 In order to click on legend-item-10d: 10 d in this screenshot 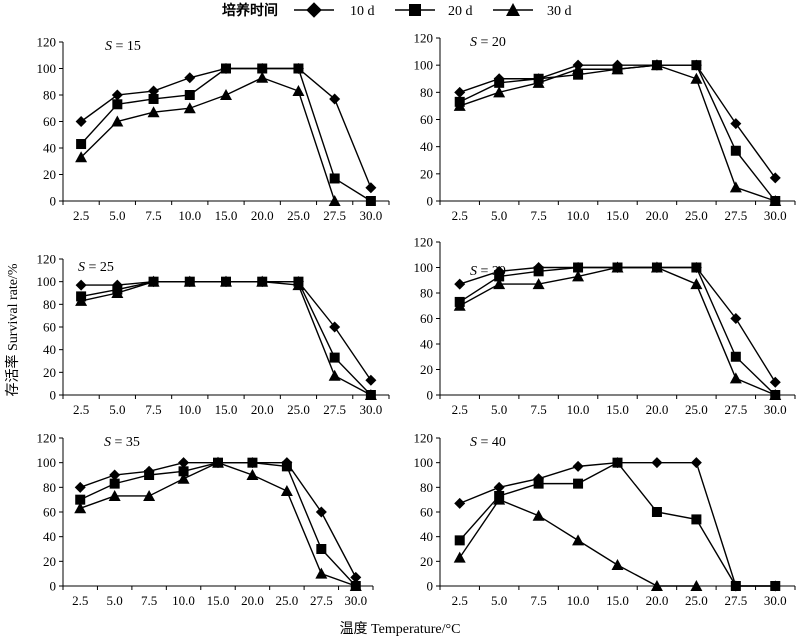, I will do `click(334, 10)`.